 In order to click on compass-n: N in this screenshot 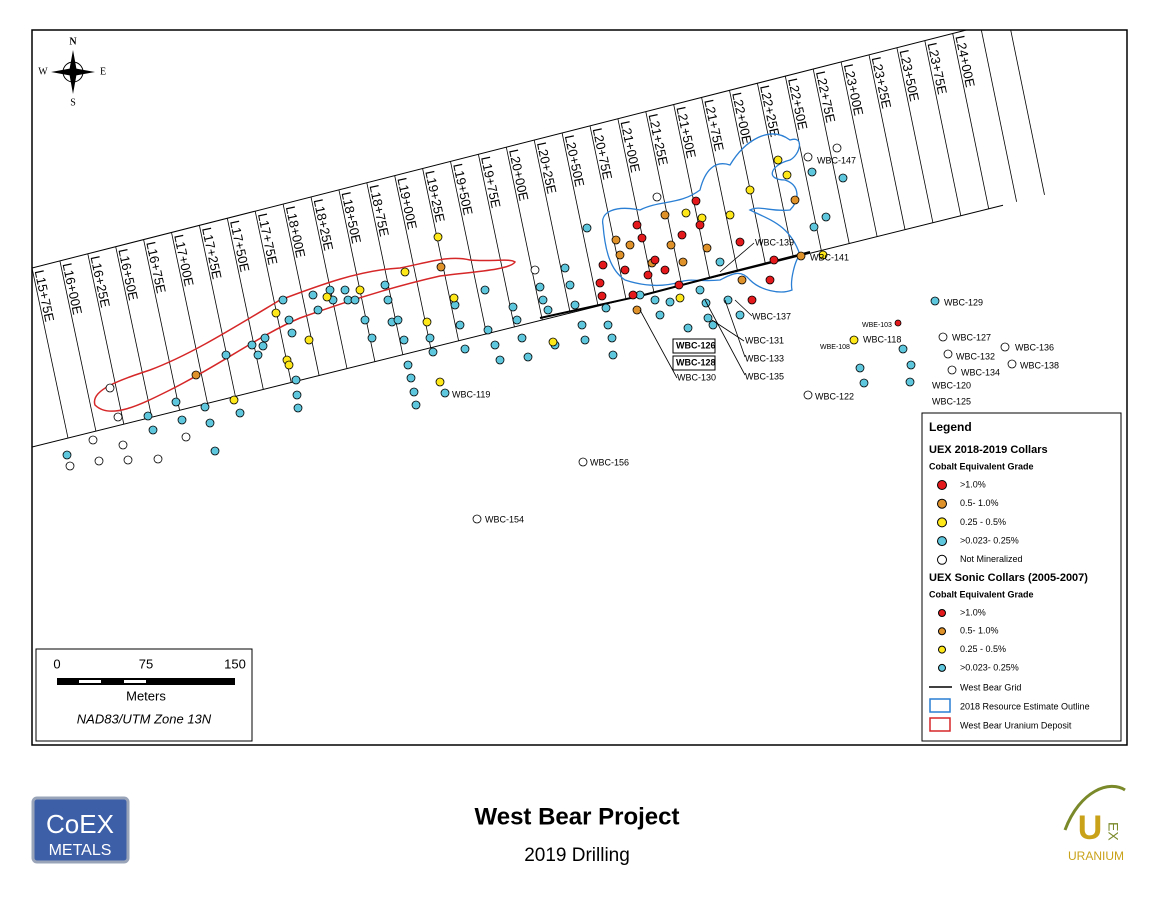, I will do `click(73, 41)`.